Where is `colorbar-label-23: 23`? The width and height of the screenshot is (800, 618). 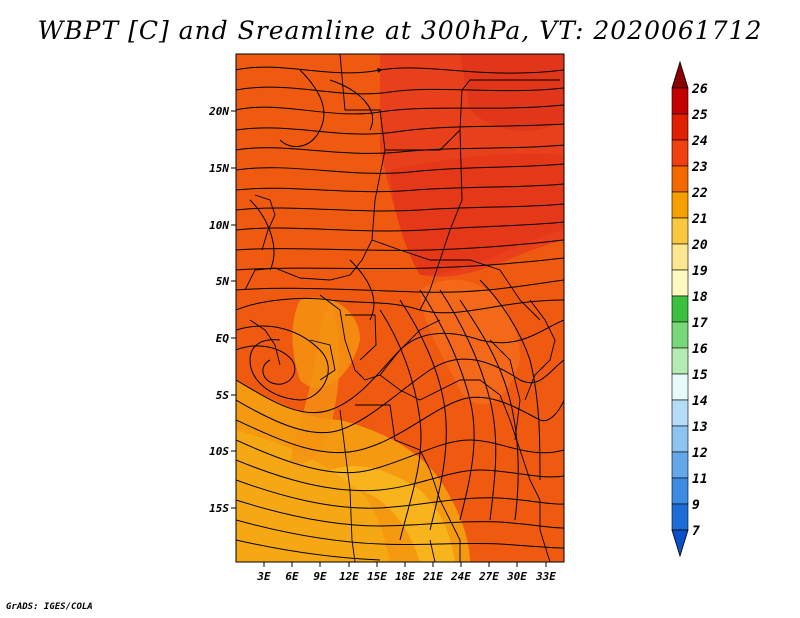 colorbar-label-23: 23 is located at coordinates (699, 167).